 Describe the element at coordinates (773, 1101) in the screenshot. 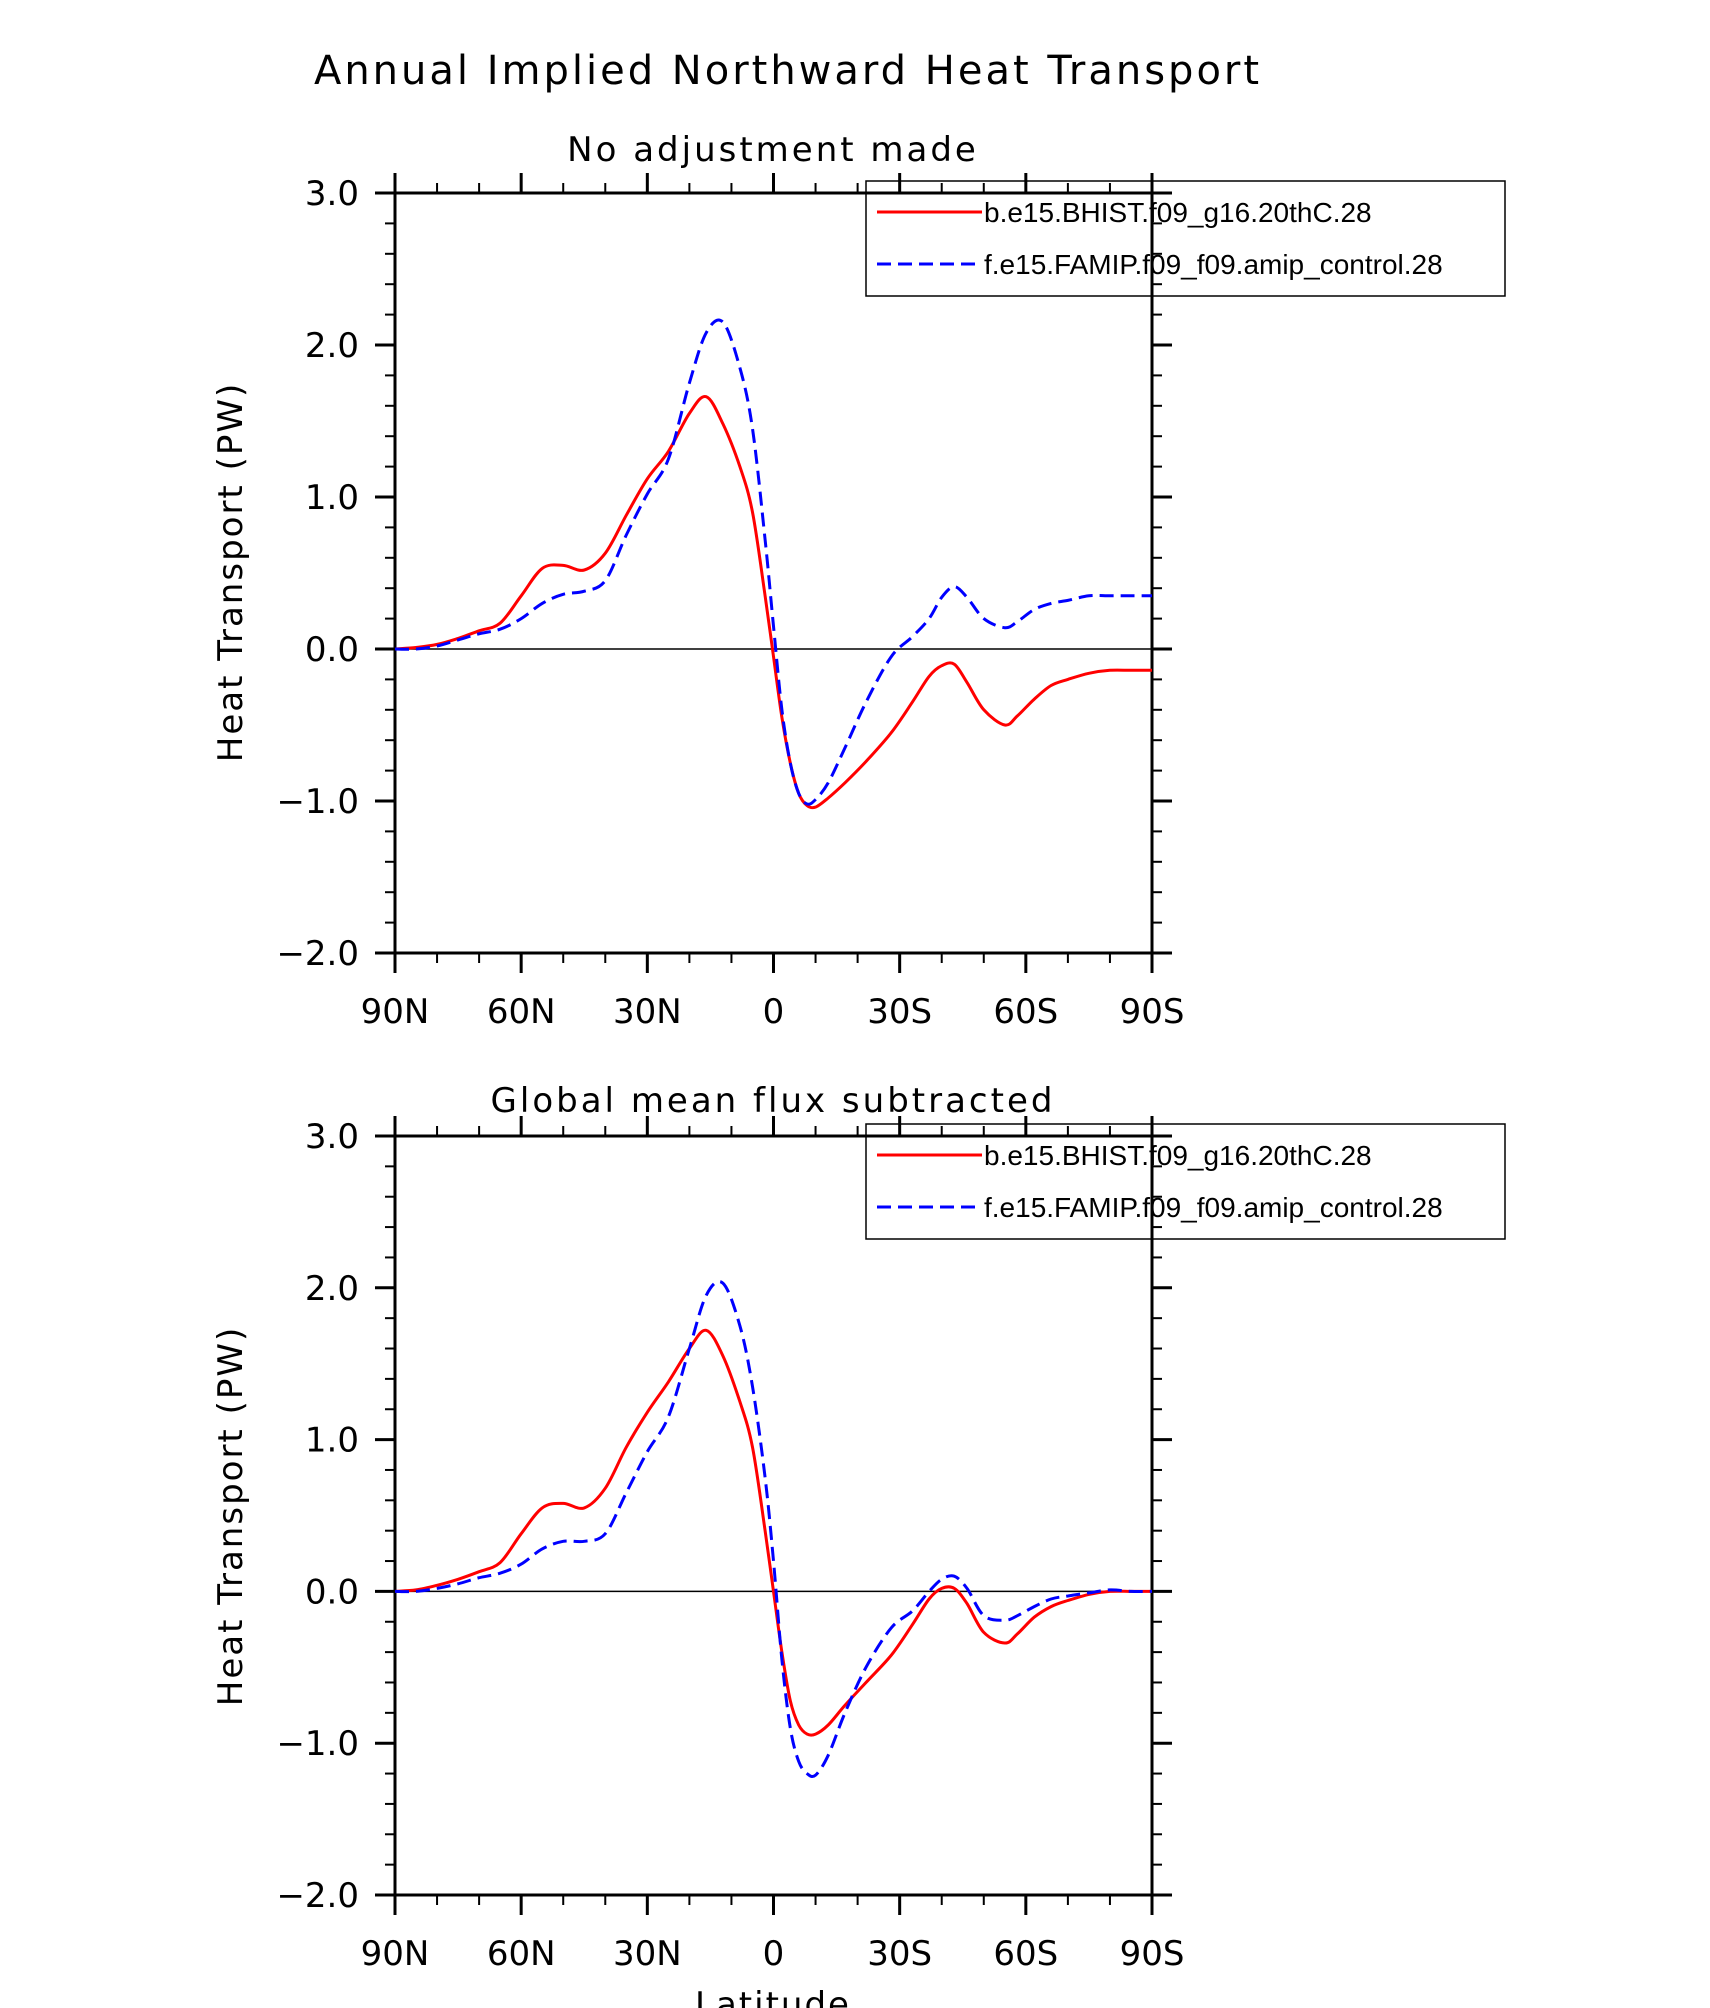

I see `panel-title: Global mean flux subtracted` at that location.